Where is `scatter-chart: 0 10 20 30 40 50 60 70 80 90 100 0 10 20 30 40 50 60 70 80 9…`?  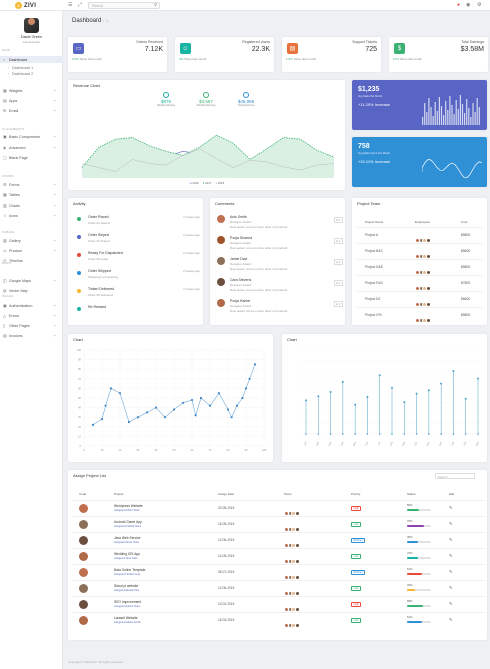
scatter-chart: 0 10 20 30 40 50 60 70 80 90 100 0 10 20 30 40 50 60 70 80 9… is located at coordinates (172, 400).